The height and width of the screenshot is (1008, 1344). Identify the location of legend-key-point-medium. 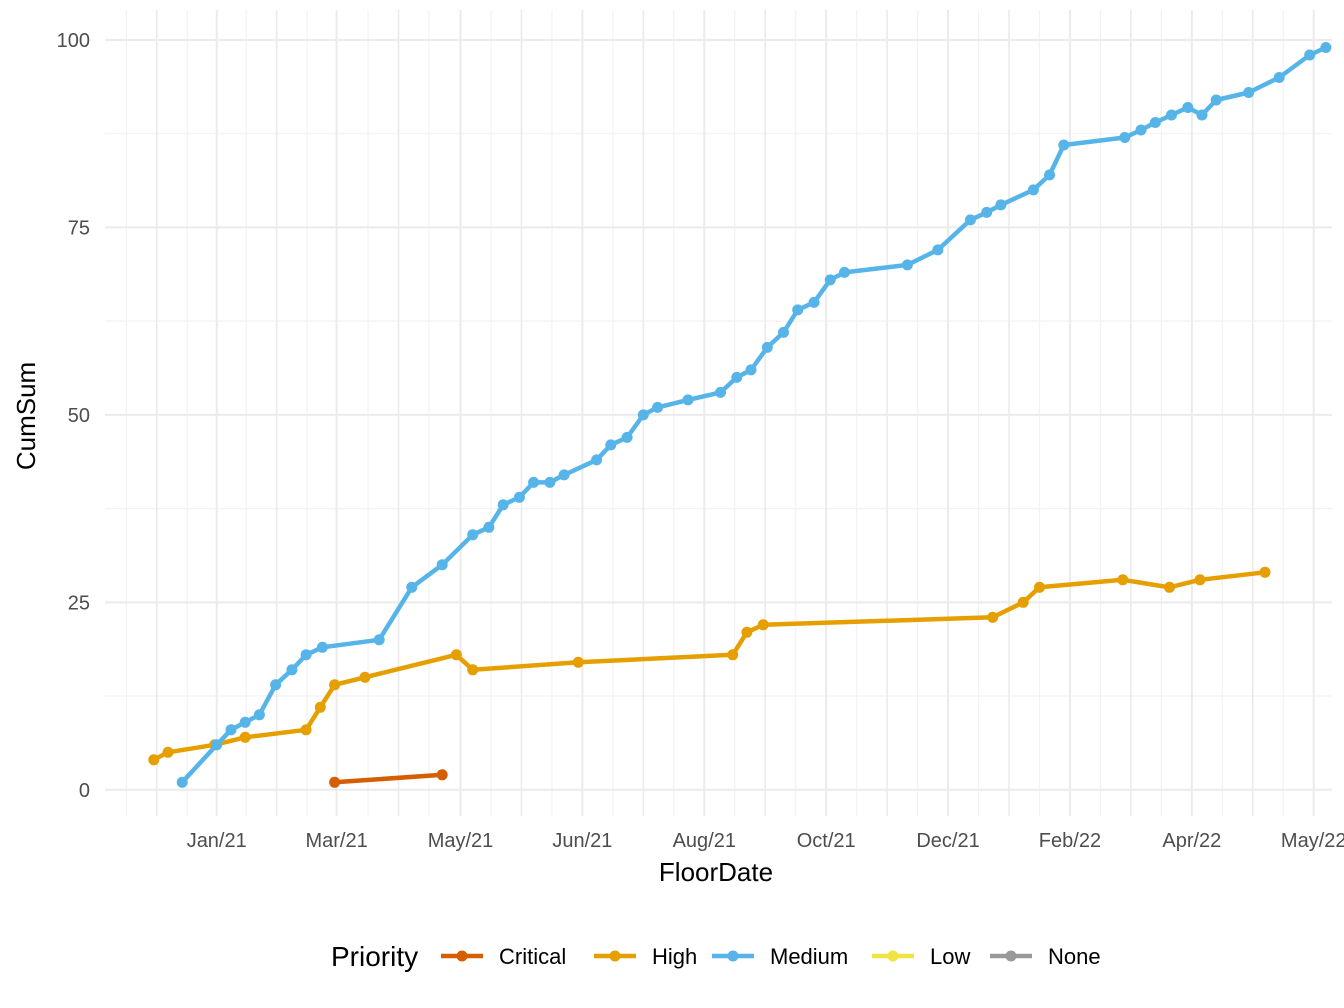
(733, 956).